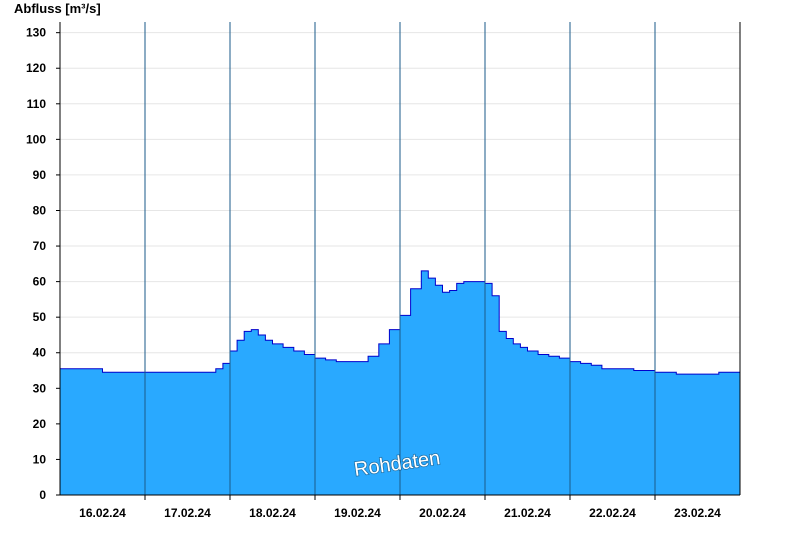  I want to click on y-tick-label: 90, so click(40, 175).